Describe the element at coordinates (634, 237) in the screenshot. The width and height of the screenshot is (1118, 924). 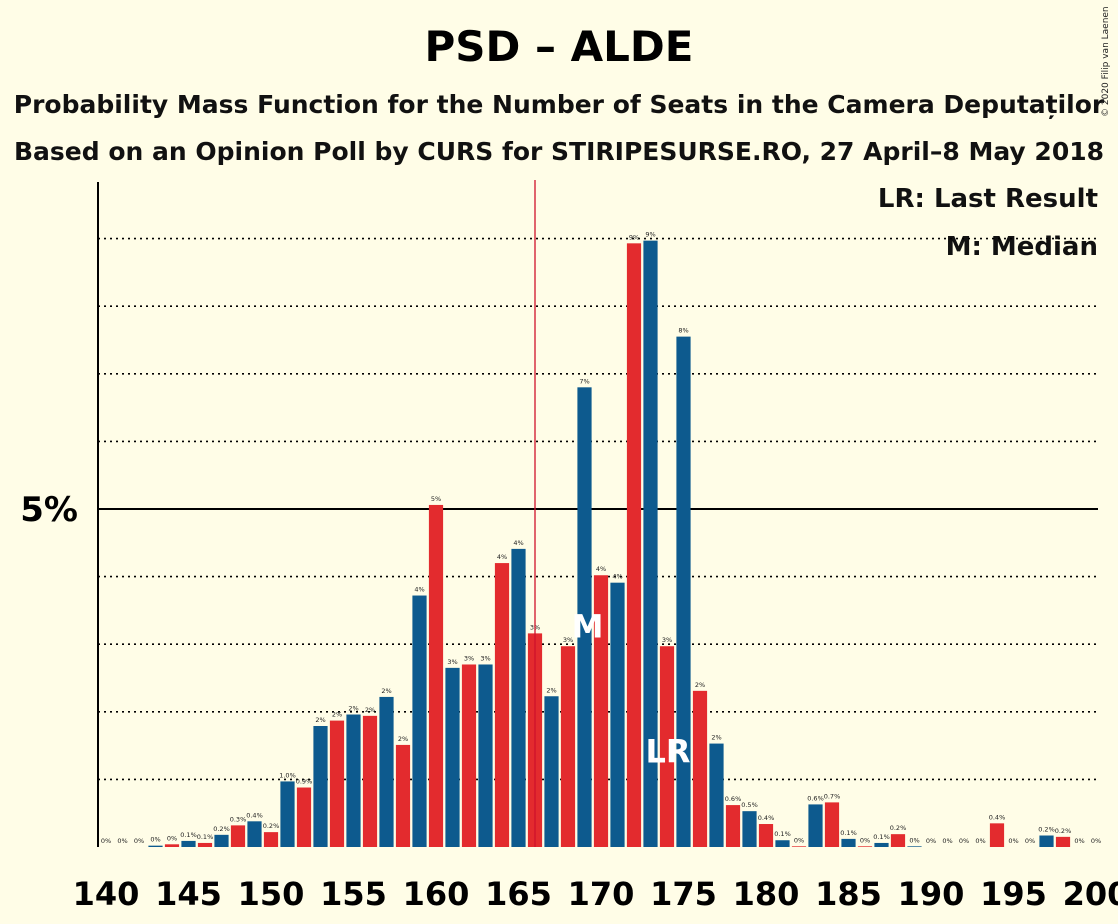
I see `bar-label-172: 9%` at that location.